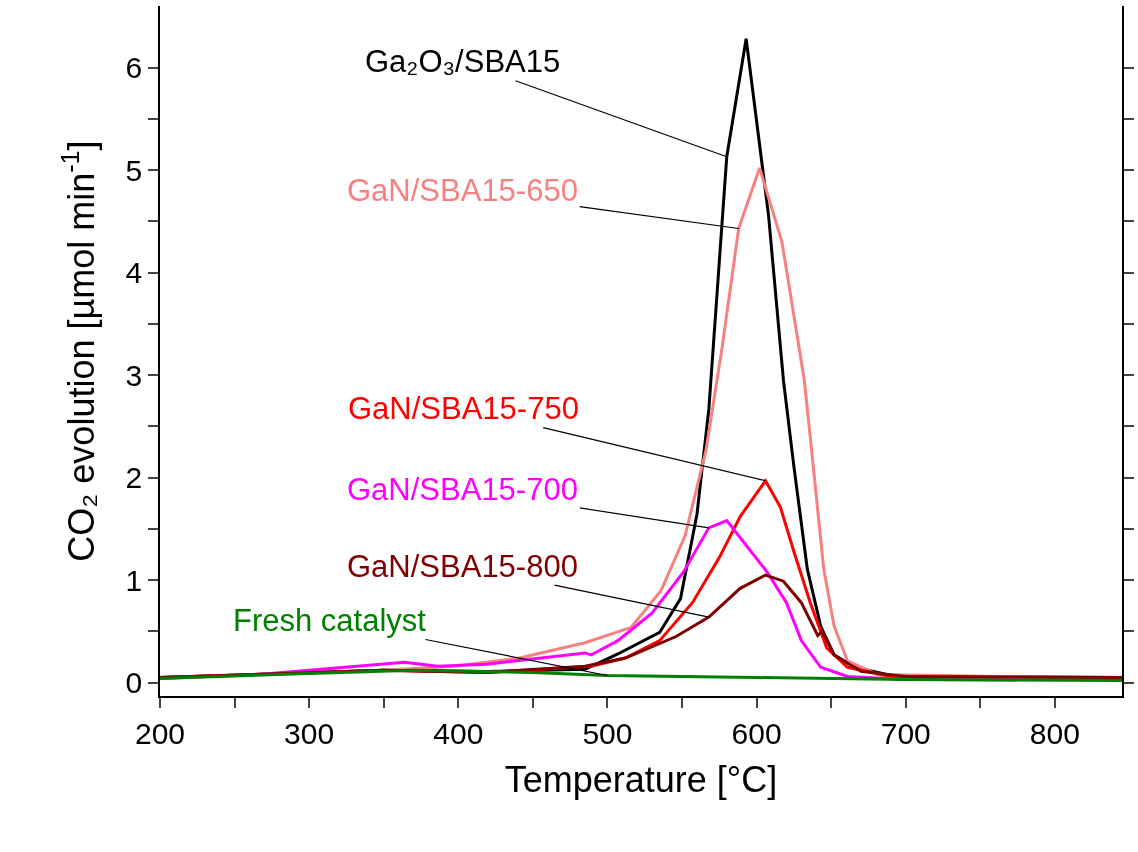 Image resolution: width=1138 pixels, height=852 pixels. Describe the element at coordinates (756, 733) in the screenshot. I see `x-tick-label: 600` at that location.